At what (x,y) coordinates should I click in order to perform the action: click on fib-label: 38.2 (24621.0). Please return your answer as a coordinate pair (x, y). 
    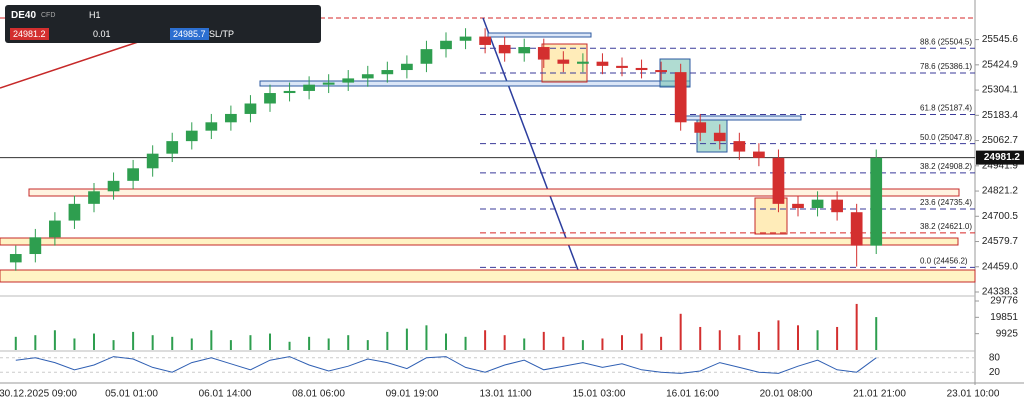
    Looking at the image, I should click on (946, 226).